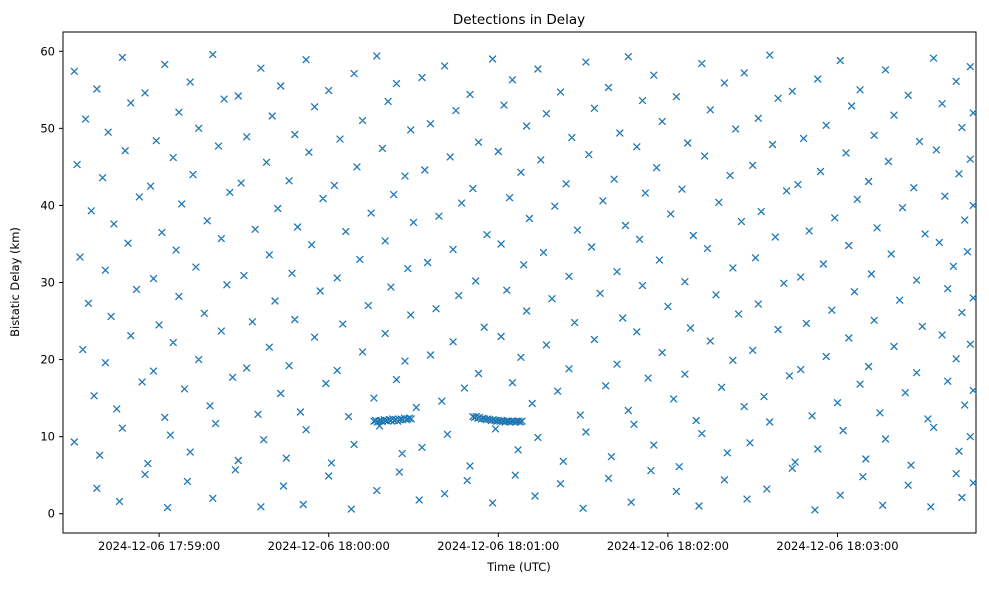 The width and height of the screenshot is (989, 590). I want to click on x-tick-label: 2024-12-06 18:02:00, so click(668, 546).